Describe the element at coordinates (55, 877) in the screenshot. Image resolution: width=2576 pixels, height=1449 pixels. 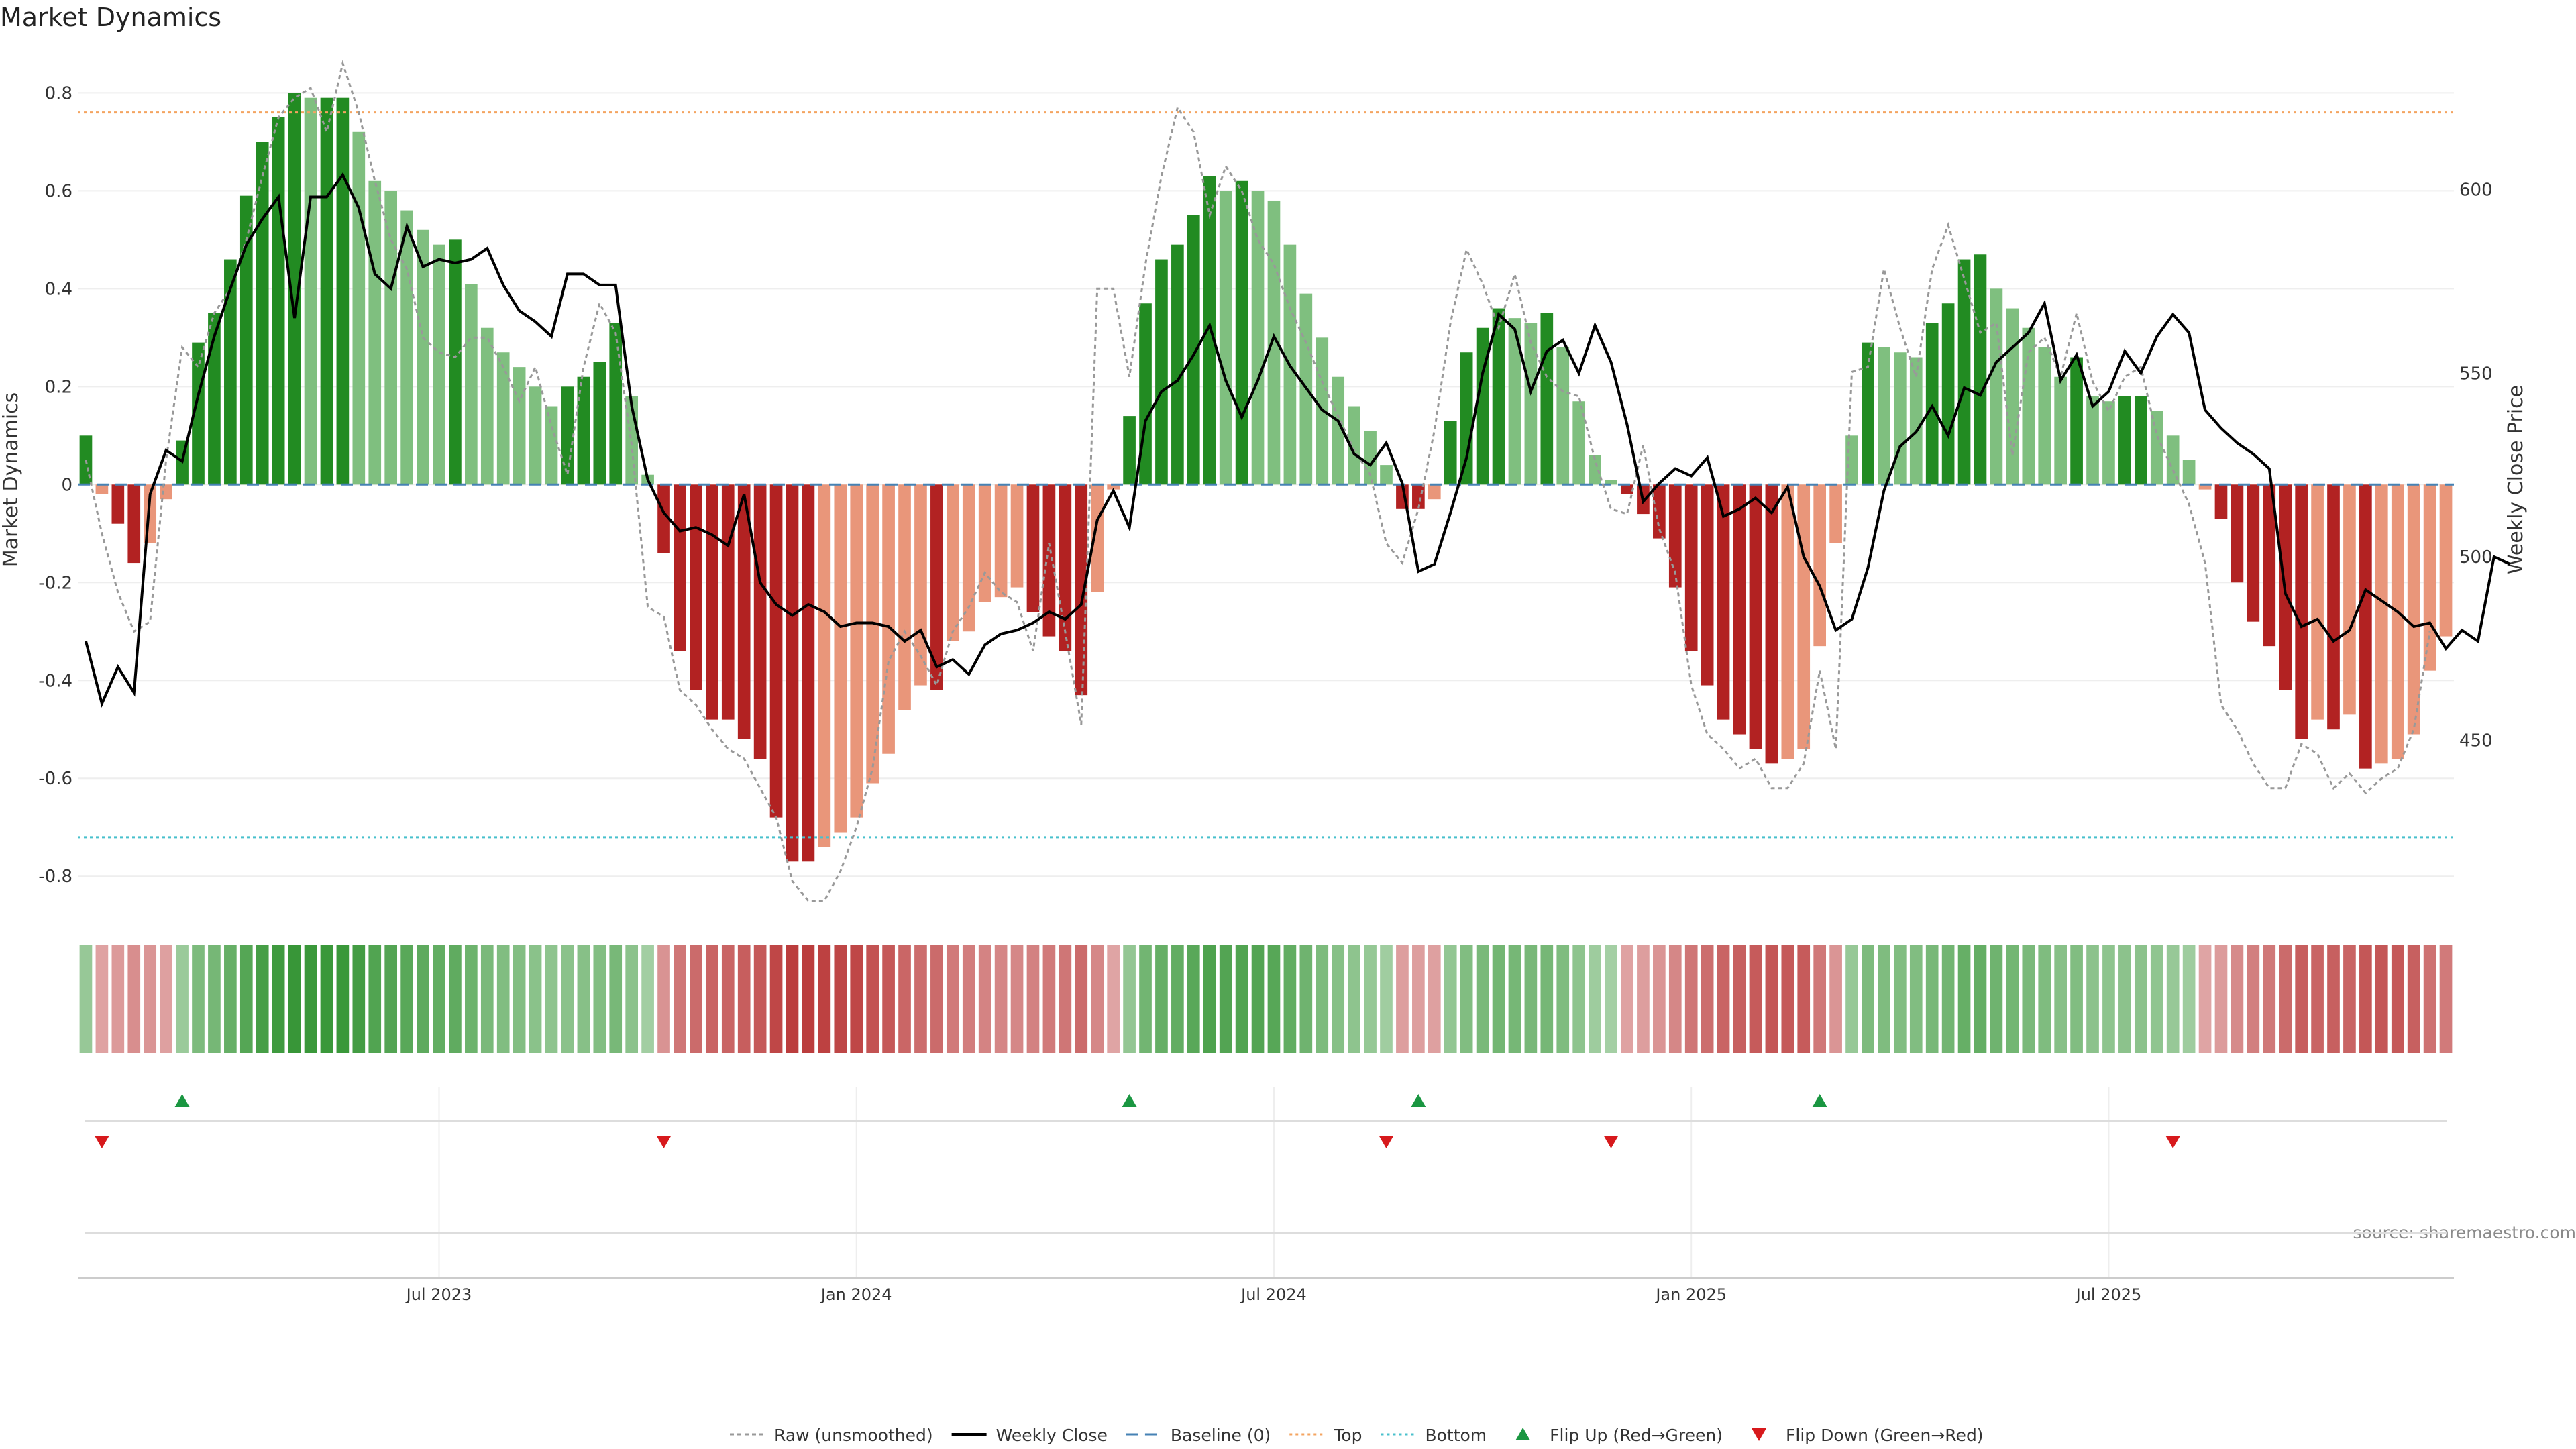
I see `y-tick-label: -0.8` at that location.